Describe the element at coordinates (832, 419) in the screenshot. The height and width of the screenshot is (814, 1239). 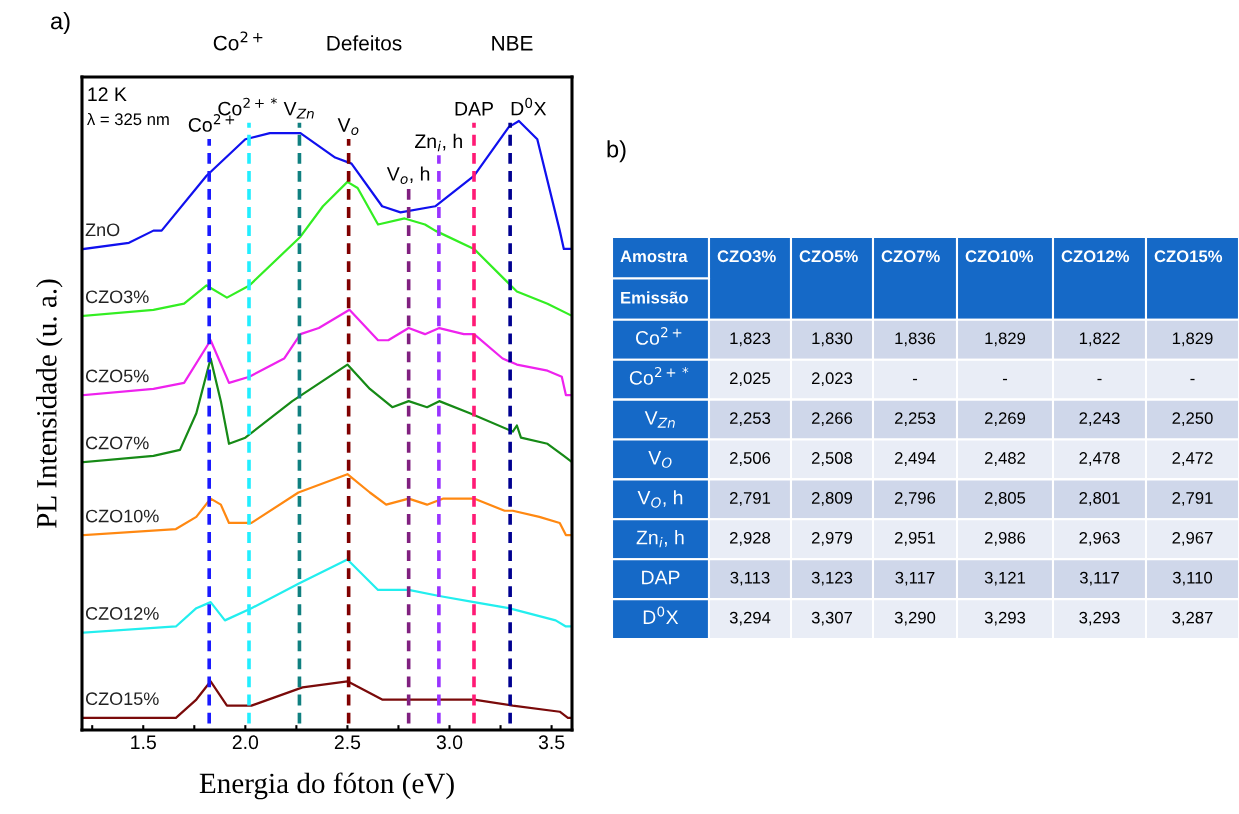
I see `text: 2,266` at that location.